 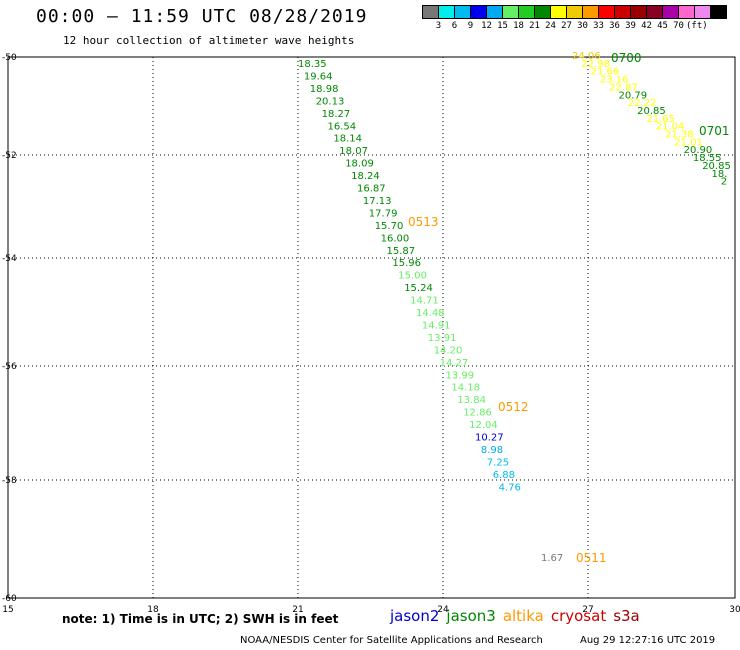 What do you see at coordinates (574, 26) in the screenshot?
I see `legend-labels: 3 6 9 12 15 18 21 24 27 30 33 36 39 42 45 70 (ft)` at bounding box center [574, 26].